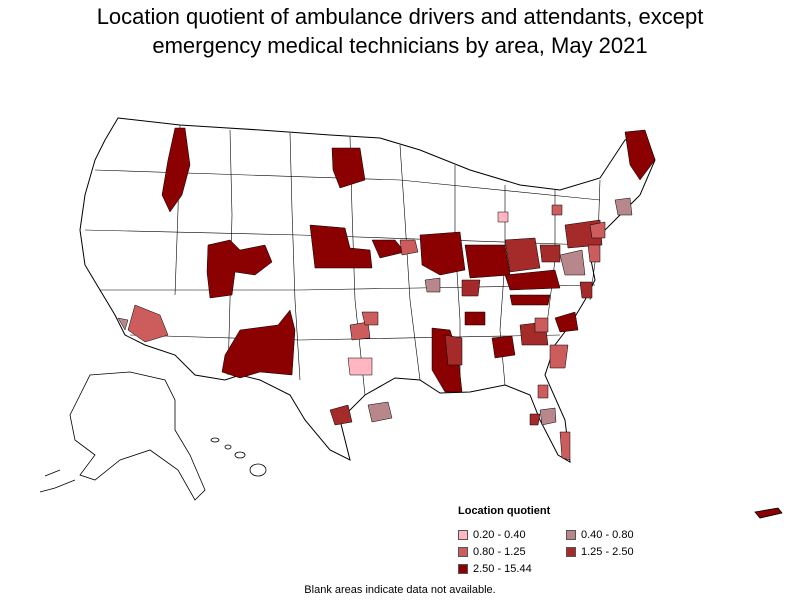 The width and height of the screenshot is (800, 600). I want to click on area-tennessee, so click(530, 300).